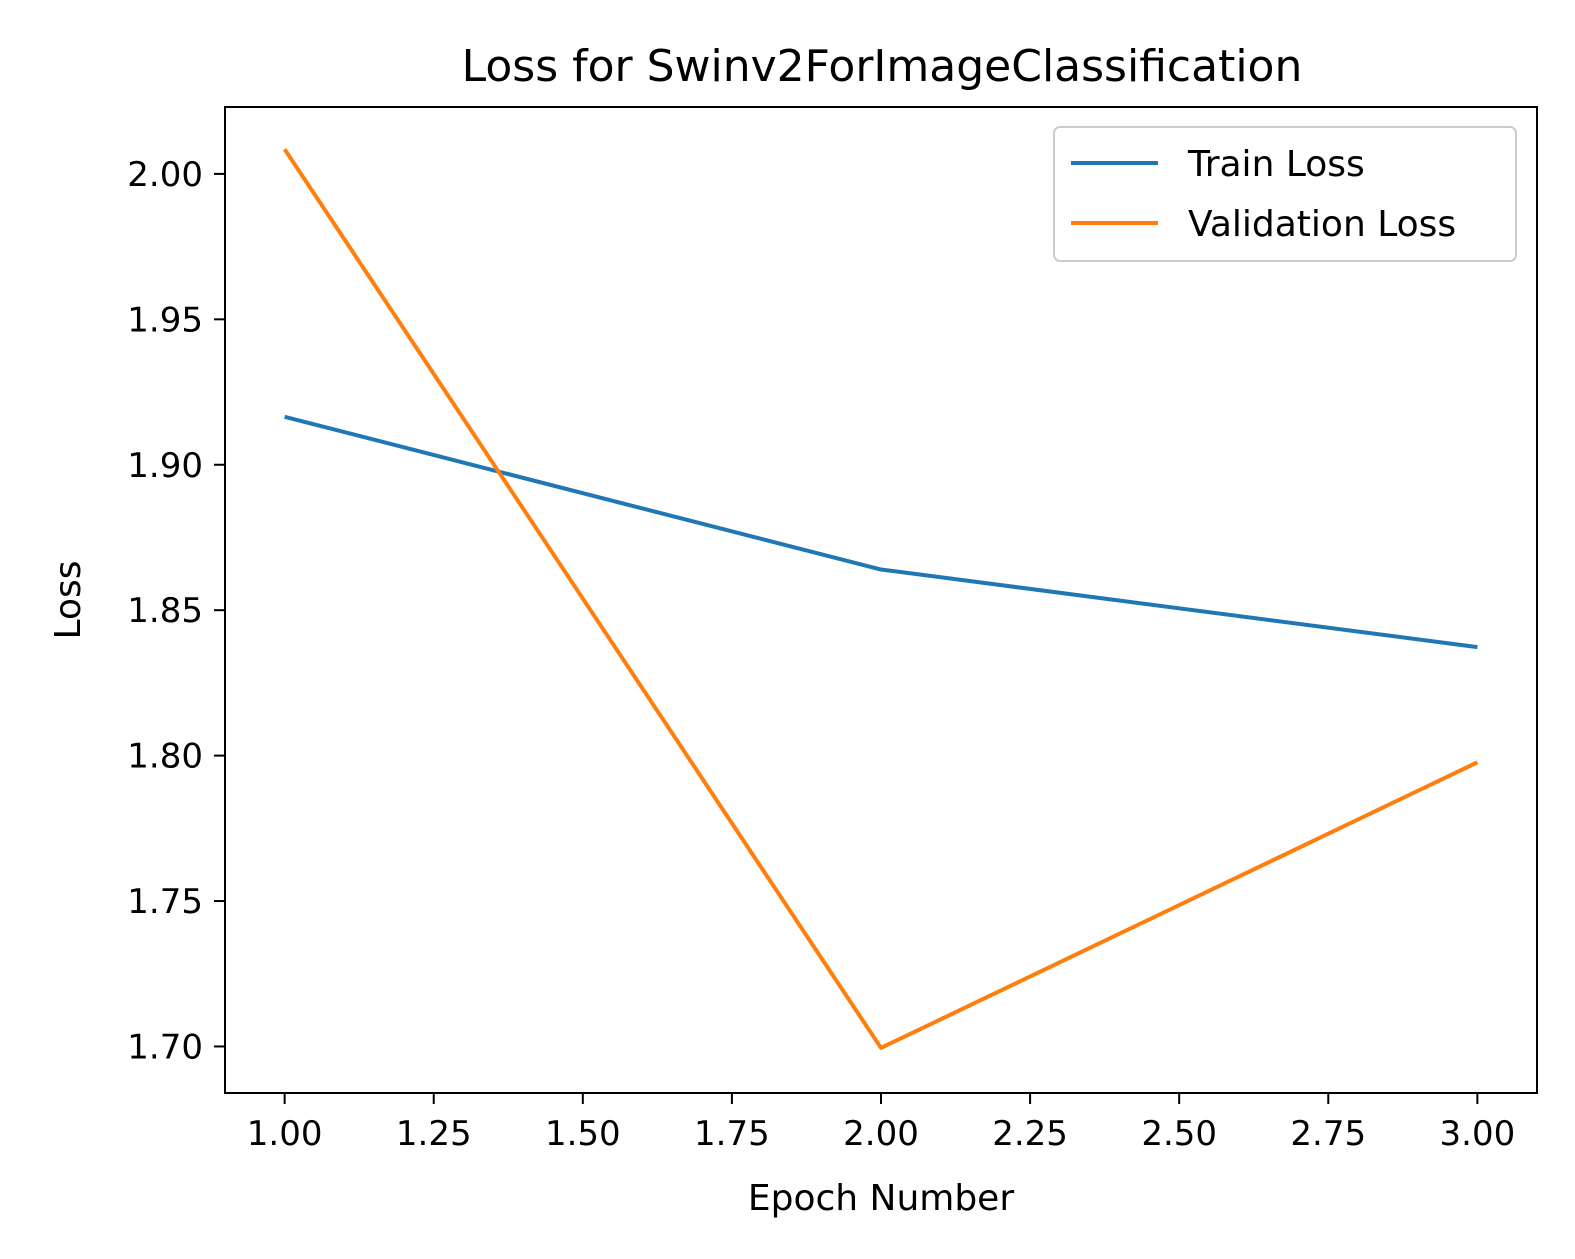 Image resolution: width=1575 pixels, height=1259 pixels. What do you see at coordinates (165, 757) in the screenshot?
I see `y-tick-label: 1.80` at bounding box center [165, 757].